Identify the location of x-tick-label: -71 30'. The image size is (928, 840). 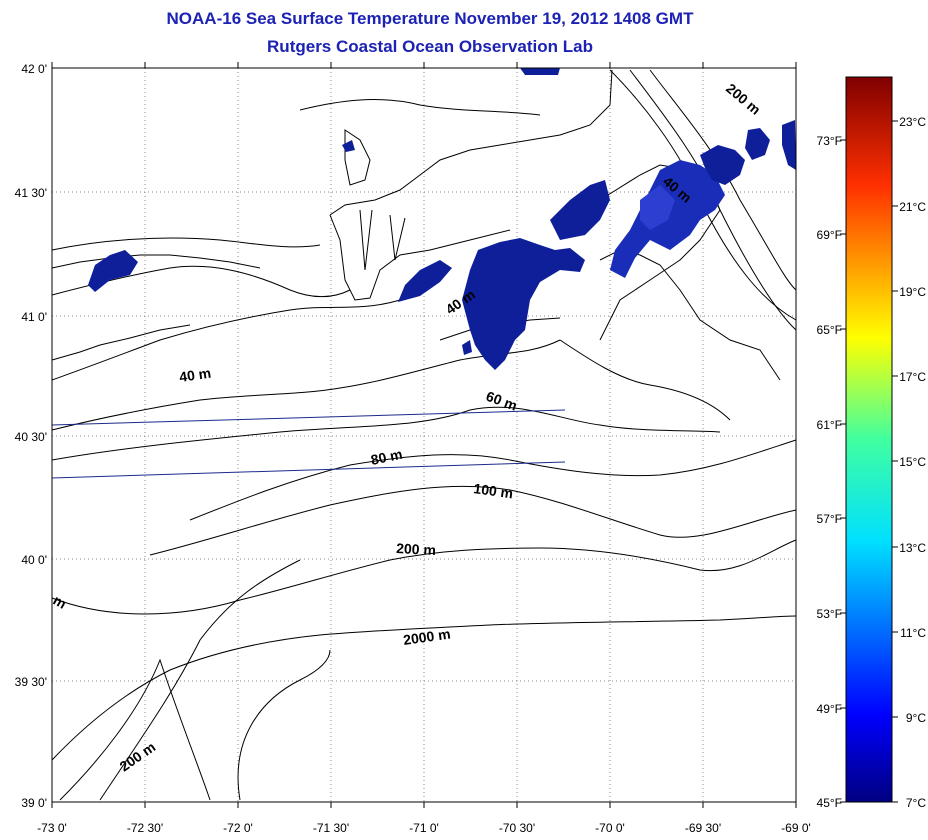
(331, 828).